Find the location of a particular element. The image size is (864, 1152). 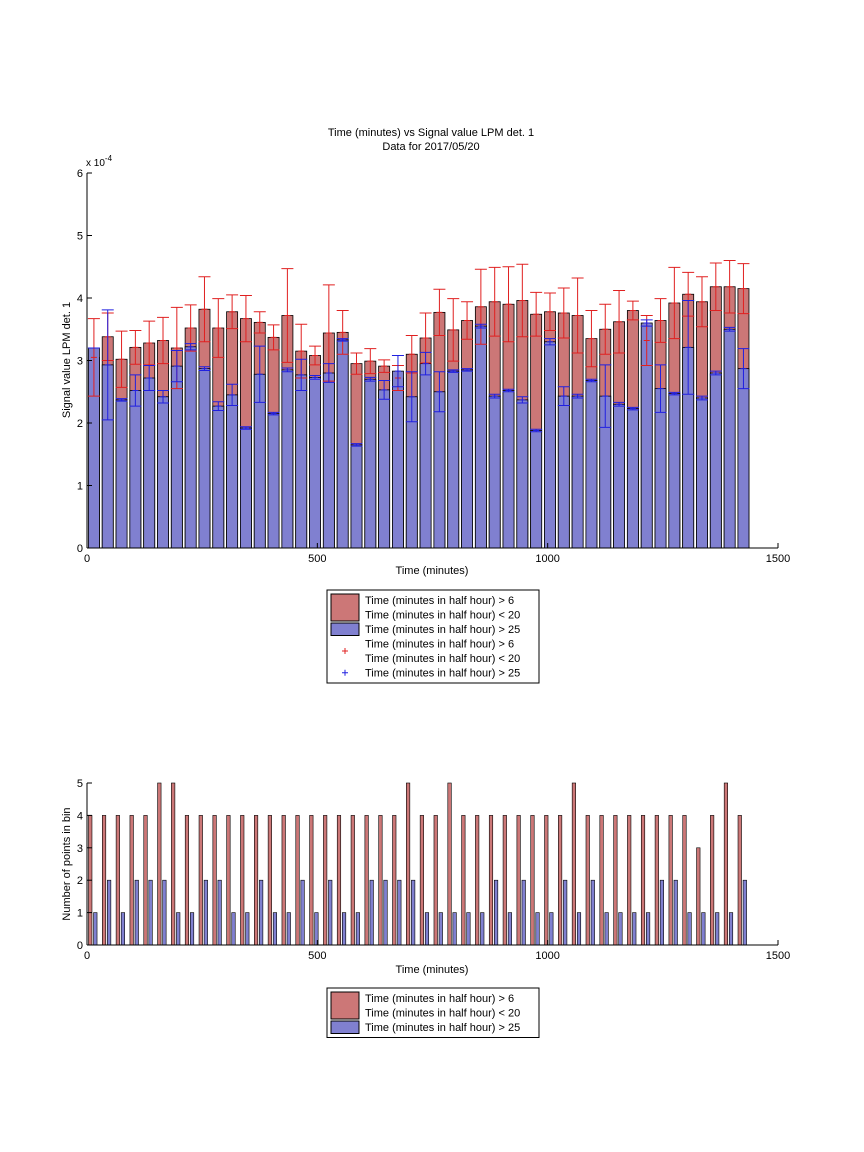

chart2-legend-box is located at coordinates (433, 1012).